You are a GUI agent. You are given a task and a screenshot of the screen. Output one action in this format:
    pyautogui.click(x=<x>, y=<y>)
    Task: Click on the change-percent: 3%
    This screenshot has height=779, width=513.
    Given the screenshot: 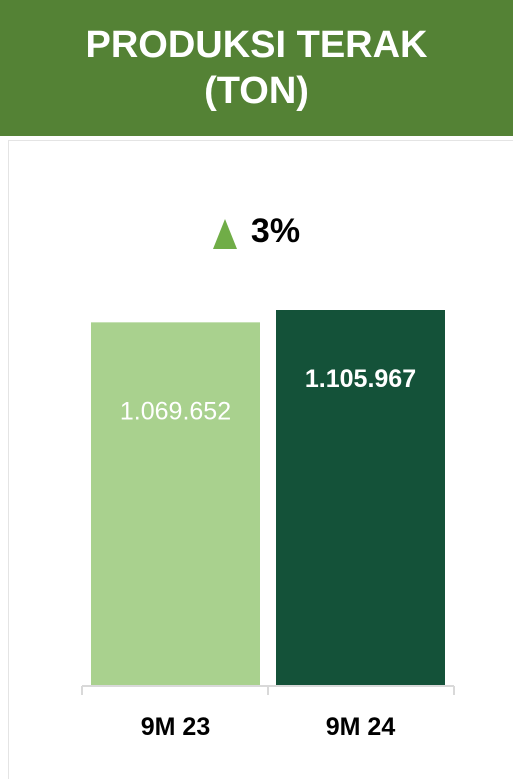 What is the action you would take?
    pyautogui.click(x=275, y=231)
    